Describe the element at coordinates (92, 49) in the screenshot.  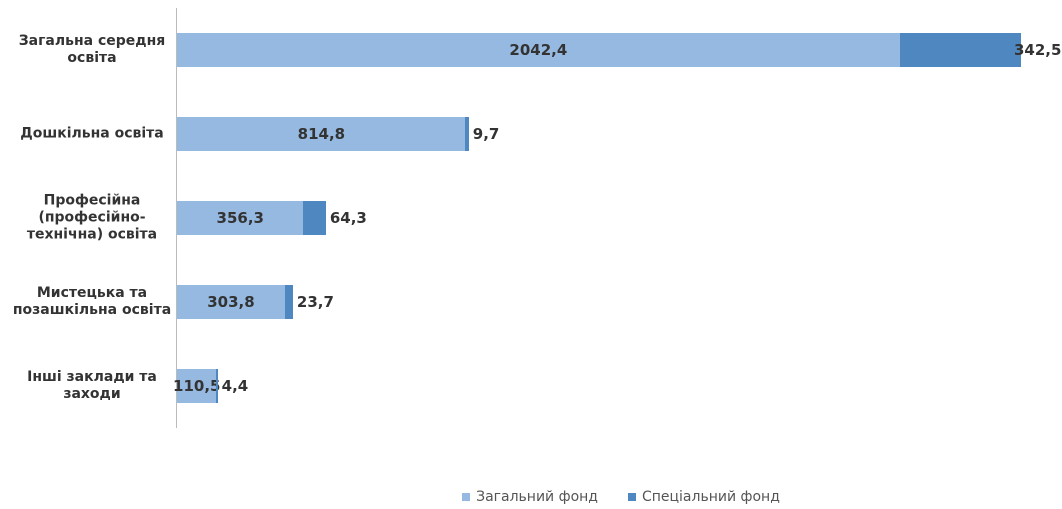
I see `category-label: Загальна середня освіта` at that location.